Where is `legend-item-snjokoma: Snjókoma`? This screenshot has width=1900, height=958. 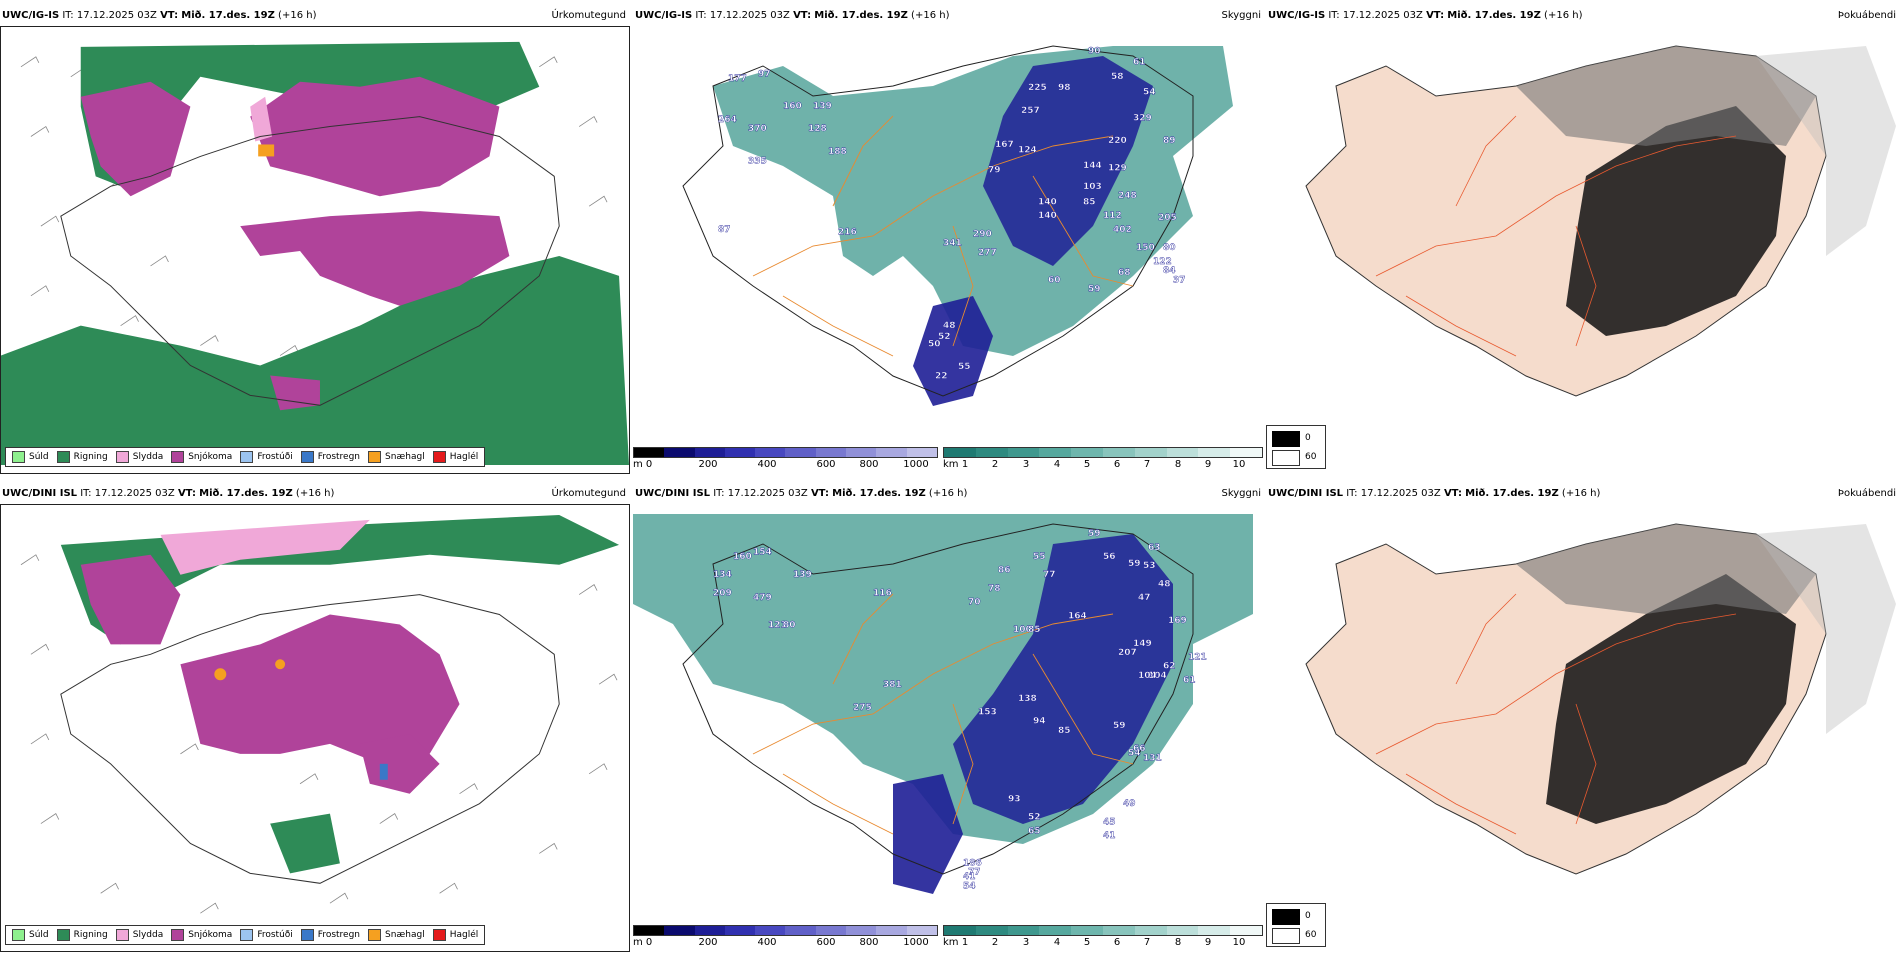 legend-item-snjokoma: Snjókoma is located at coordinates (201, 457).